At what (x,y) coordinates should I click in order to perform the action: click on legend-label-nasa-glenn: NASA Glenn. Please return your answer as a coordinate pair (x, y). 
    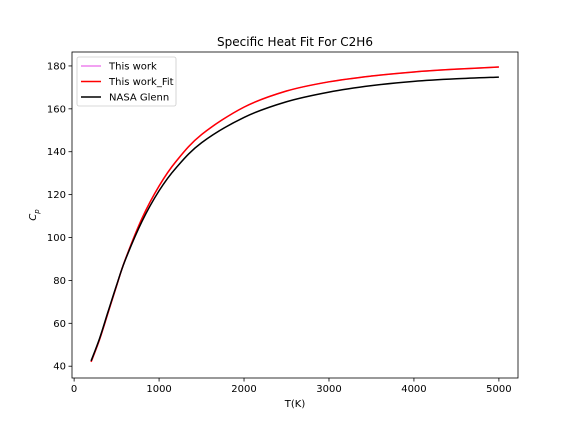
    Looking at the image, I should click on (139, 98).